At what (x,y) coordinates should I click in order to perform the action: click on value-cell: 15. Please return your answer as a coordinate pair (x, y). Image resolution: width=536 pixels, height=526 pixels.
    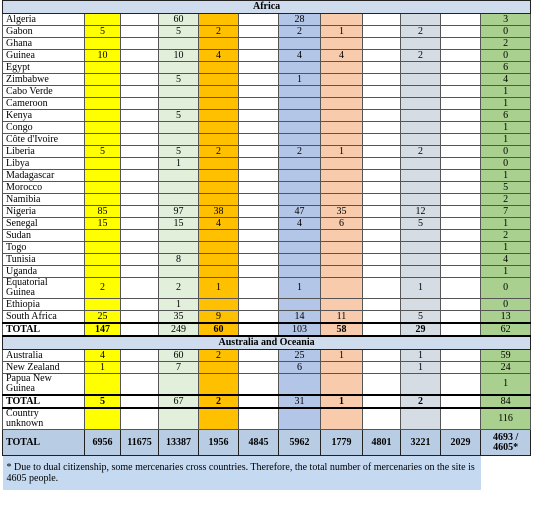
    Looking at the image, I should click on (178, 223).